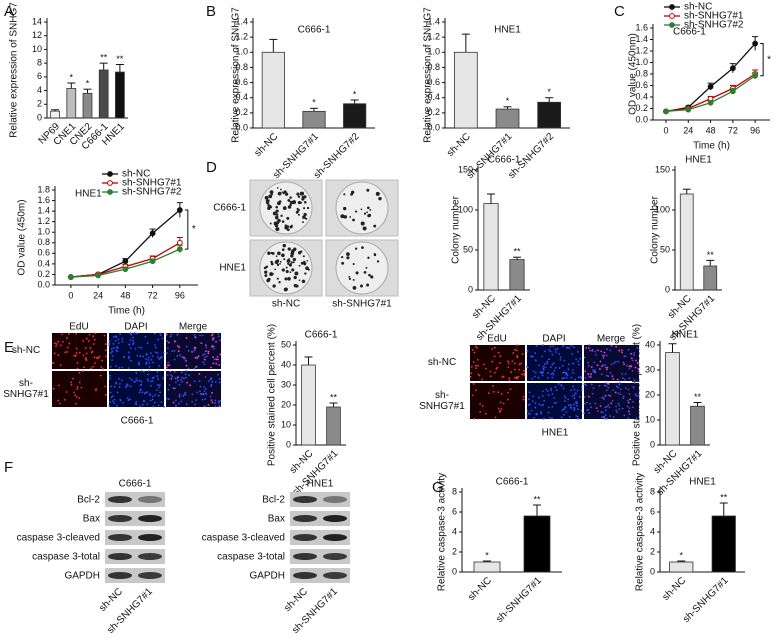 The width and height of the screenshot is (778, 638). Describe the element at coordinates (454, 571) in the screenshot. I see `y-tick-label: 0` at that location.